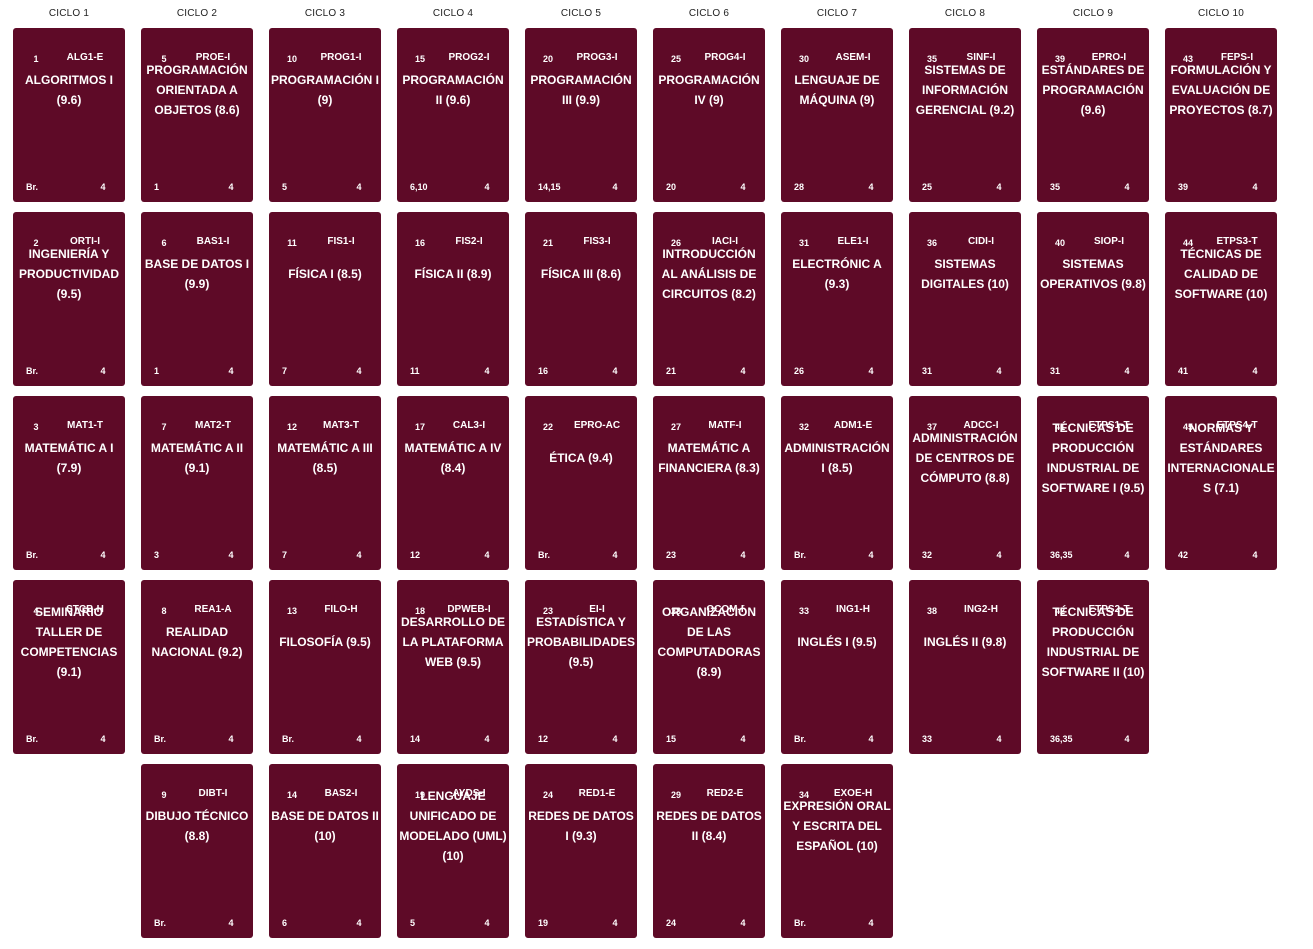  Describe the element at coordinates (709, 826) in the screenshot. I see `course-name: REDES DE DATOS II (8.4)` at that location.